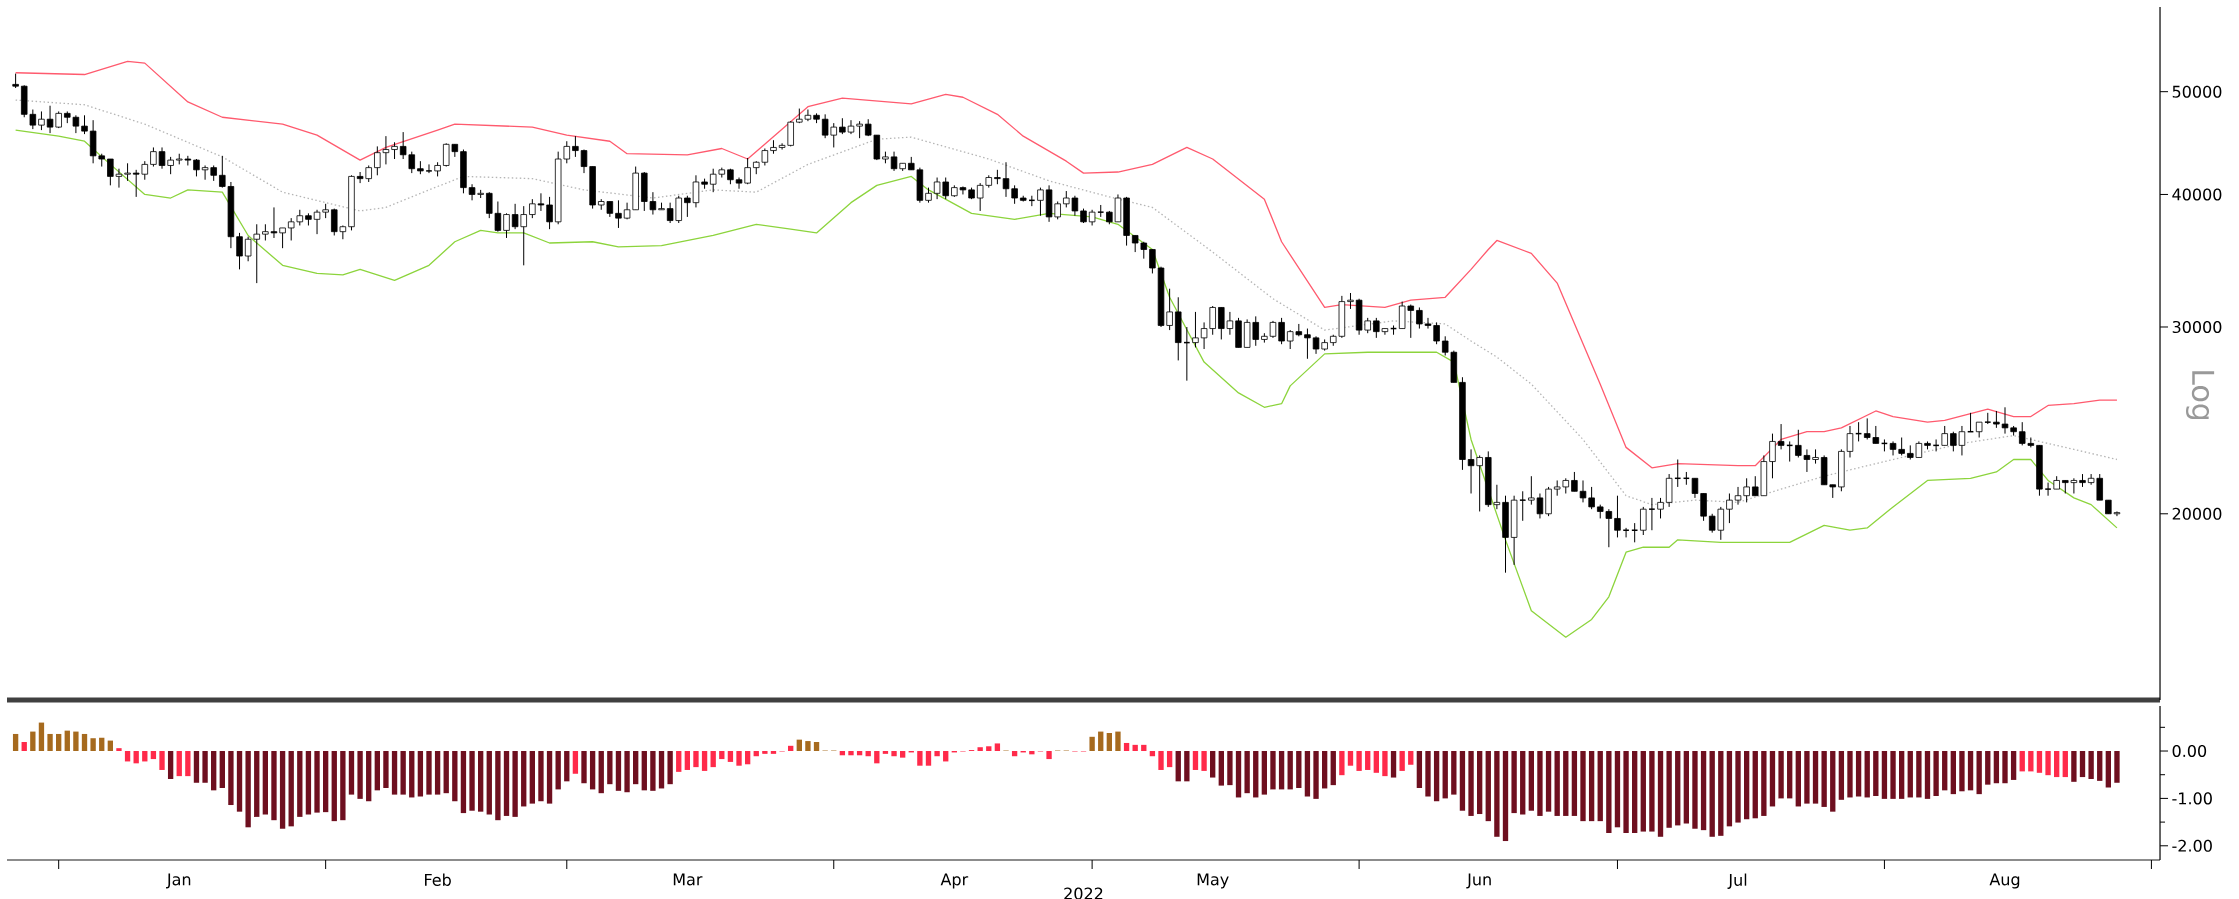  What do you see at coordinates (2192, 798) in the screenshot?
I see `y-tick-label: -1.00` at bounding box center [2192, 798].